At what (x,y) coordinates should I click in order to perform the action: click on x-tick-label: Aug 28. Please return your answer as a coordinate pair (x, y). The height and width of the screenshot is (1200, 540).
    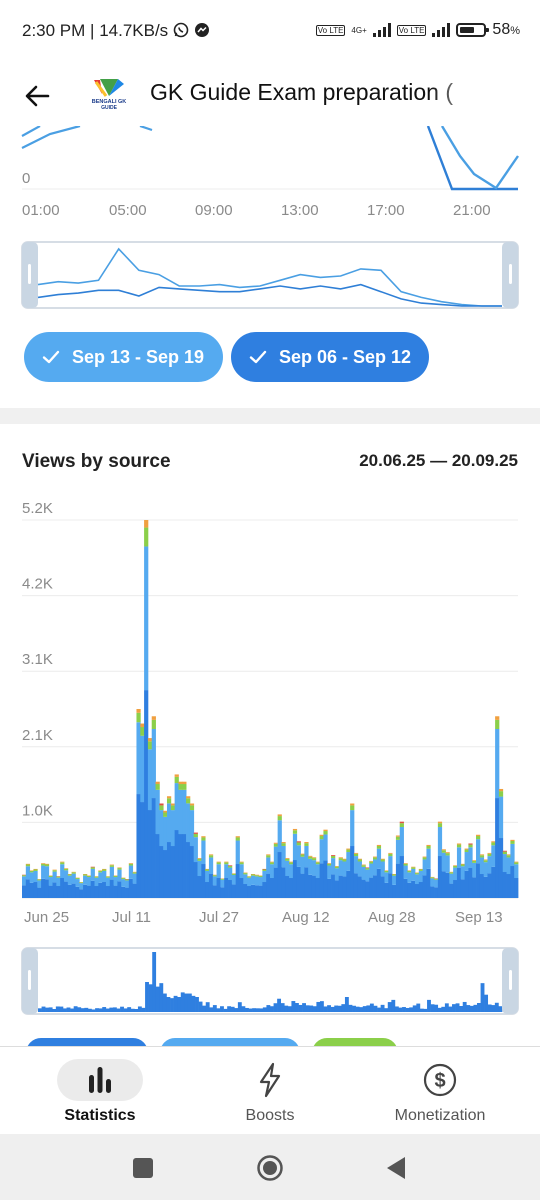
    Looking at the image, I should click on (392, 917).